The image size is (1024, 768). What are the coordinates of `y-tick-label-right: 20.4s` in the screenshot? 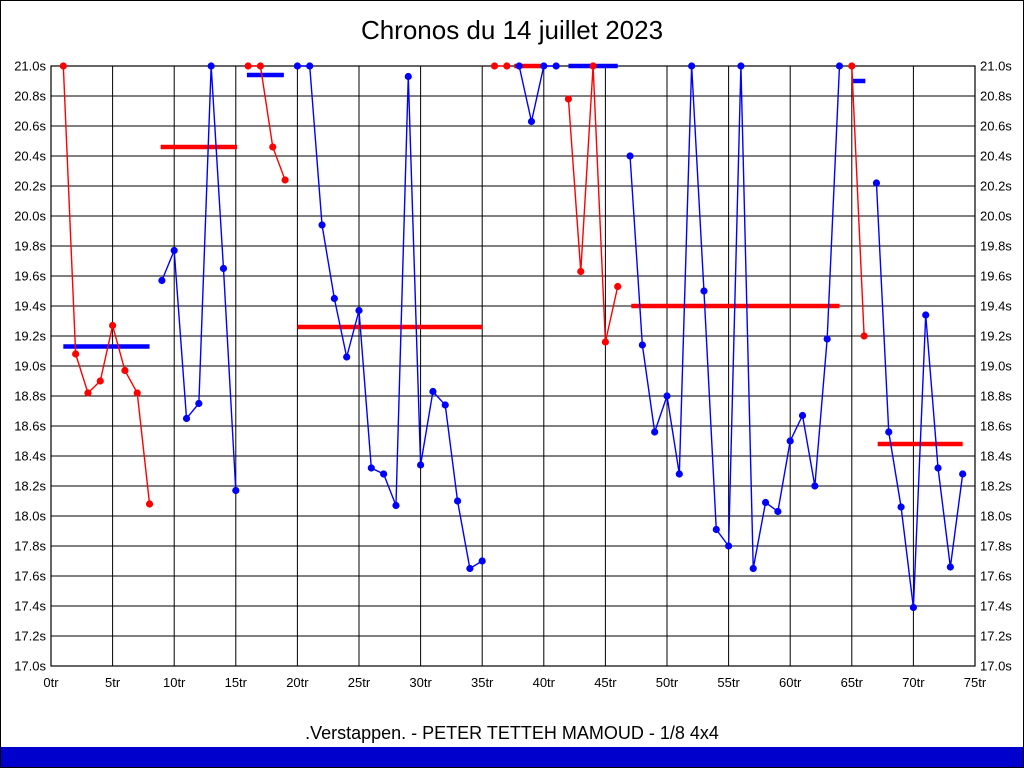 It's located at (996, 156).